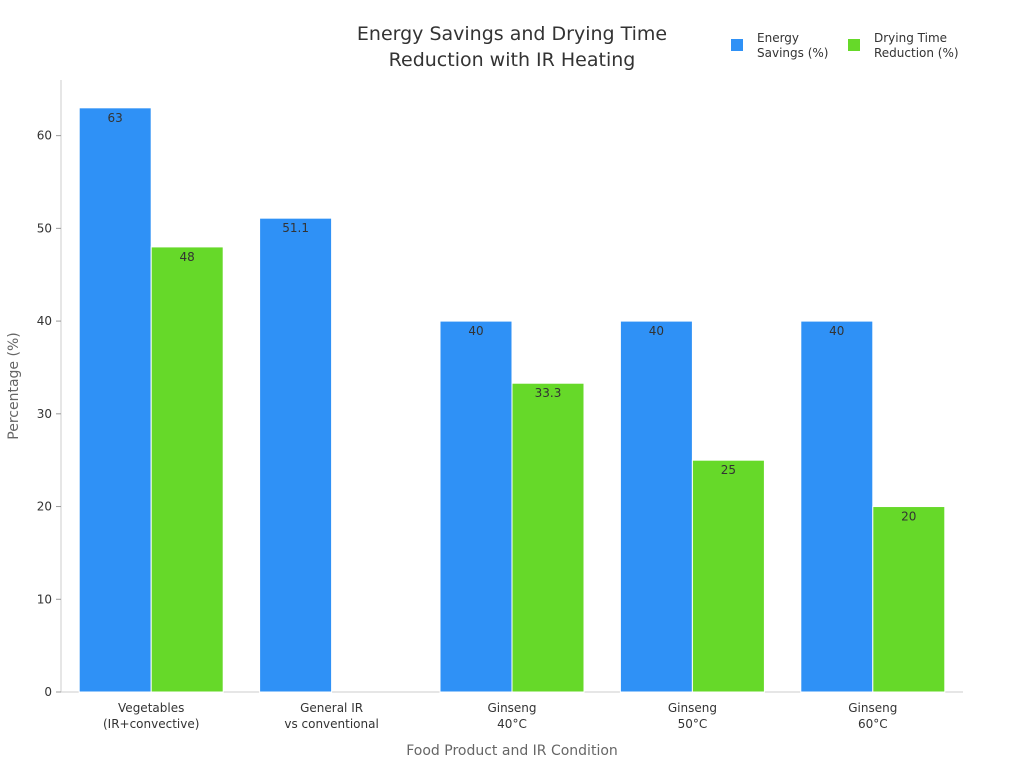  Describe the element at coordinates (295, 228) in the screenshot. I see `bar-value-label: 51.1` at that location.